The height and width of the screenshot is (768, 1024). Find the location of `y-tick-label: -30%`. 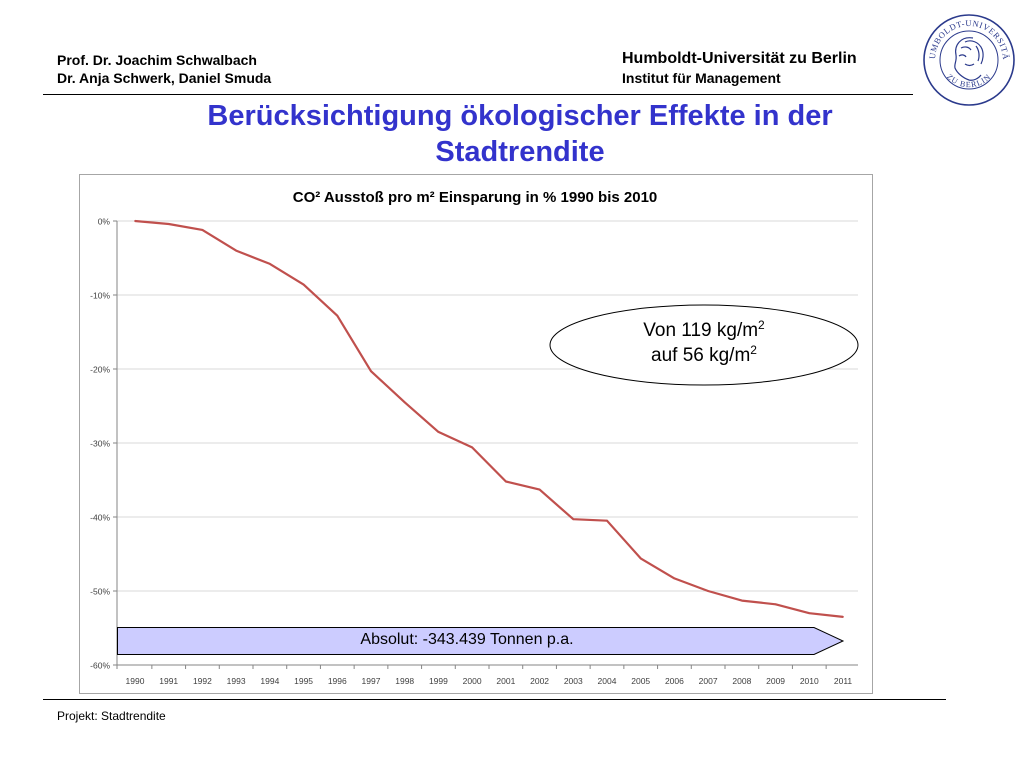

y-tick-label: -30% is located at coordinates (100, 444).